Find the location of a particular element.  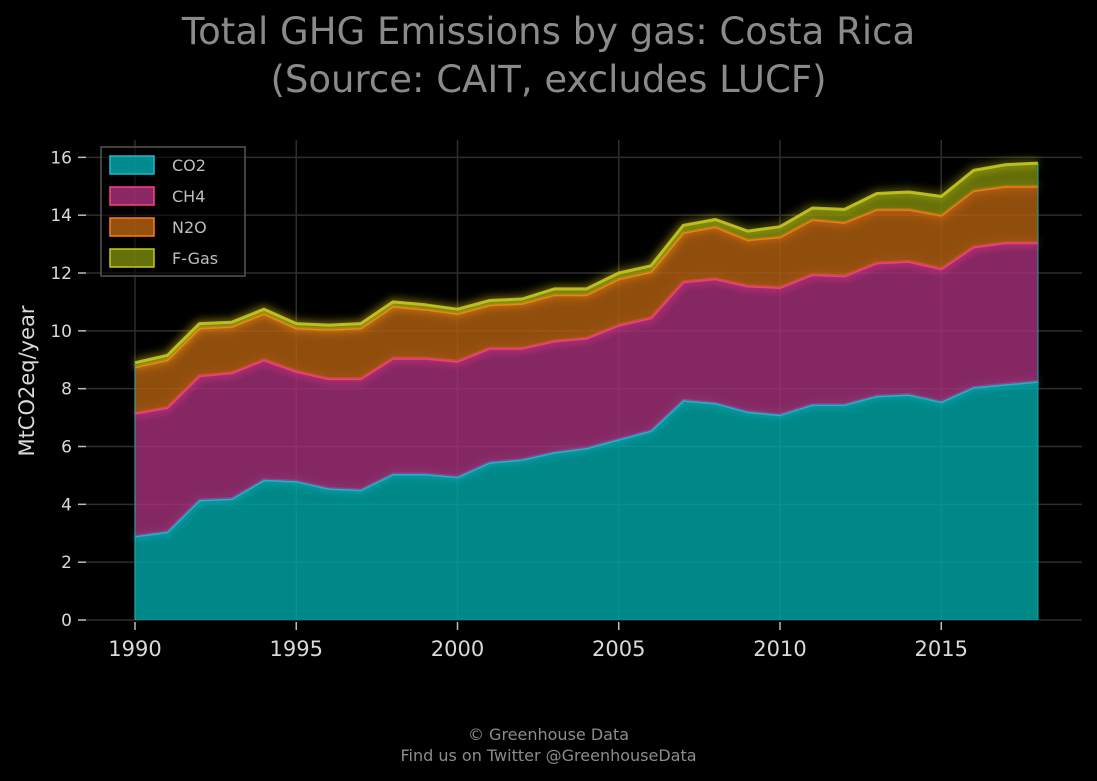

legend: CO2 CH4 N2O F-Gas is located at coordinates (173, 211).